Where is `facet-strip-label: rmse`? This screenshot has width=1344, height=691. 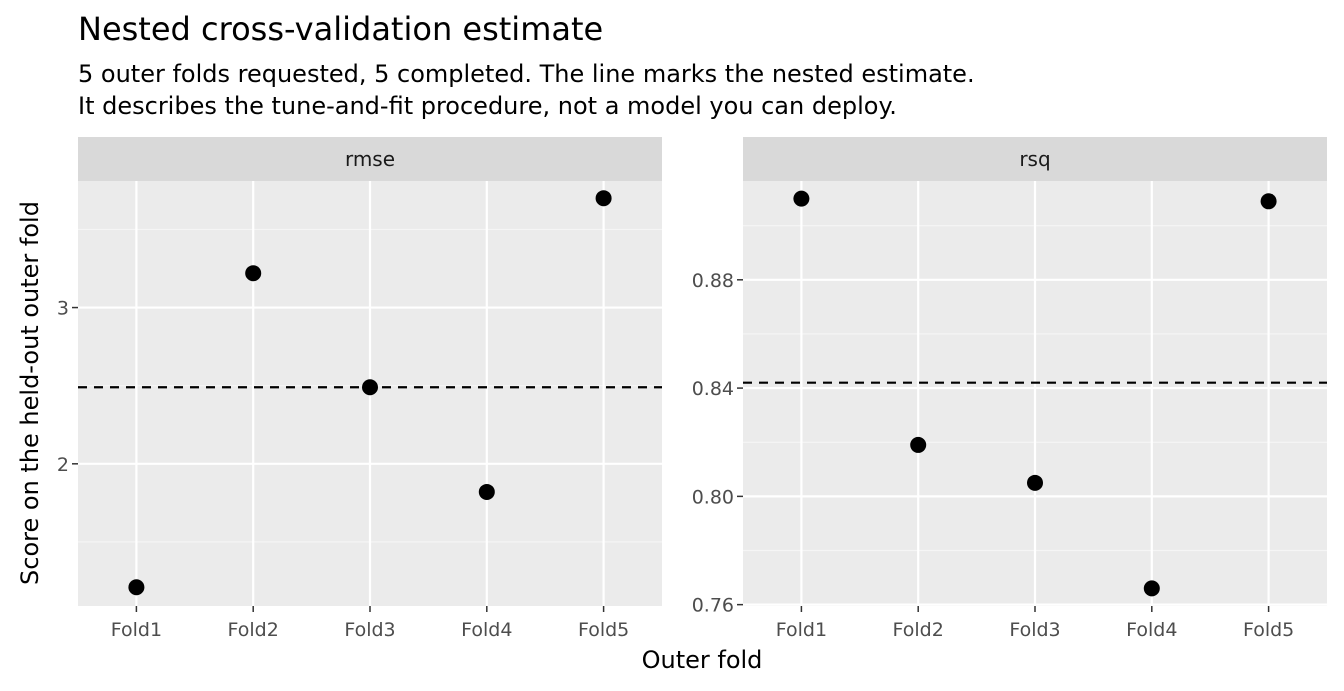
facet-strip-label: rmse is located at coordinates (370, 159).